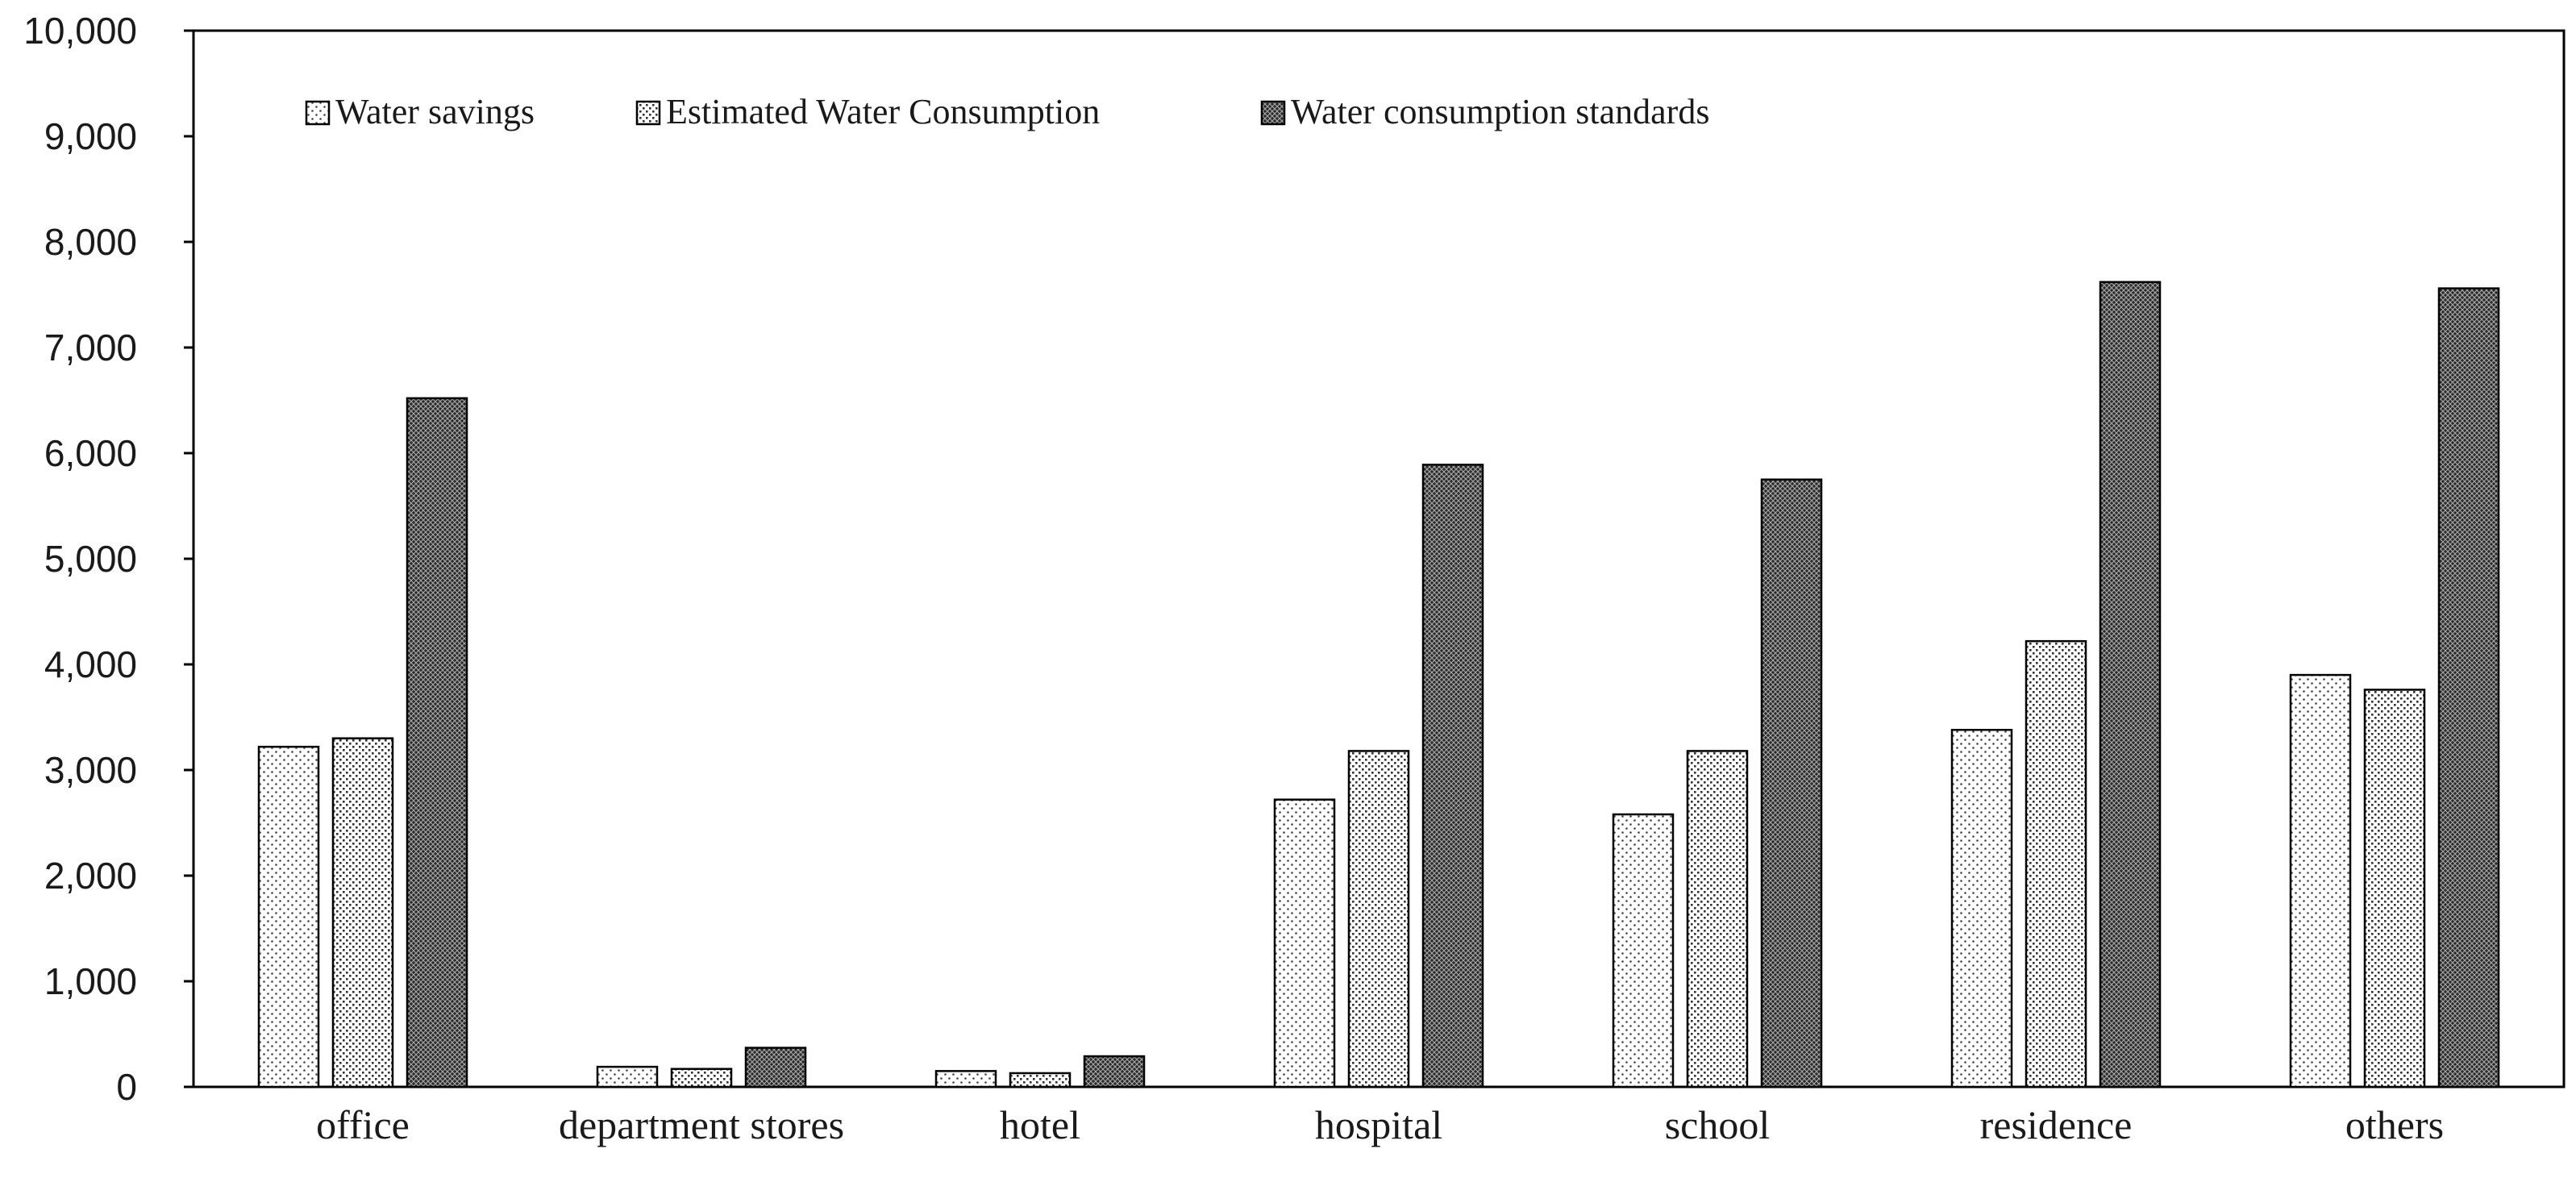  What do you see at coordinates (1273, 113) in the screenshot?
I see `legend-swatch-water-consumption-standards` at bounding box center [1273, 113].